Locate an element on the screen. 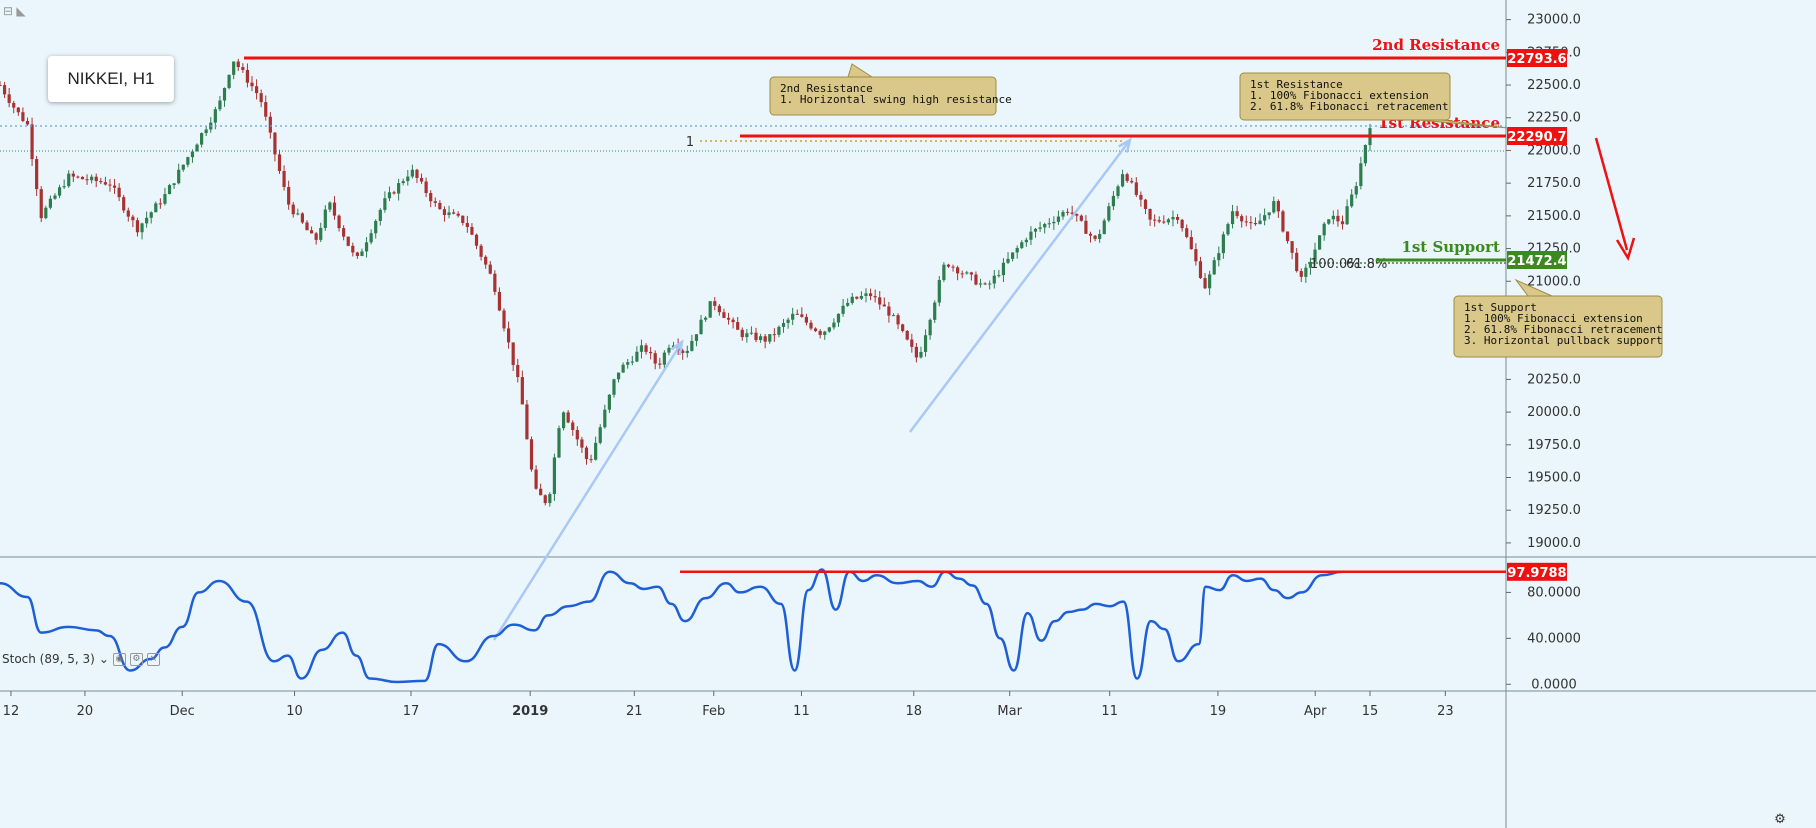  close-icon: × is located at coordinates (153, 659).